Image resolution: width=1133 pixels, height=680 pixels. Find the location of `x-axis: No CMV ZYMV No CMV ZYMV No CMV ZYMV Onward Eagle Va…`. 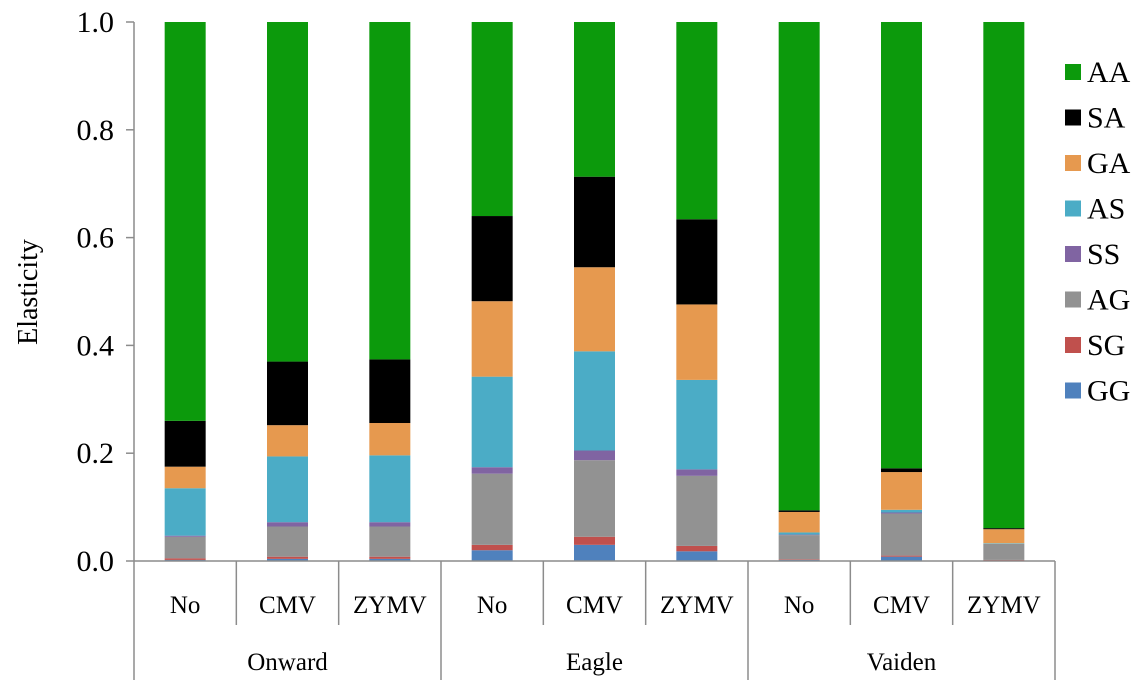

x-axis: No CMV ZYMV No CMV ZYMV No CMV ZYMV Onward Eagle Va… is located at coordinates (594, 620).